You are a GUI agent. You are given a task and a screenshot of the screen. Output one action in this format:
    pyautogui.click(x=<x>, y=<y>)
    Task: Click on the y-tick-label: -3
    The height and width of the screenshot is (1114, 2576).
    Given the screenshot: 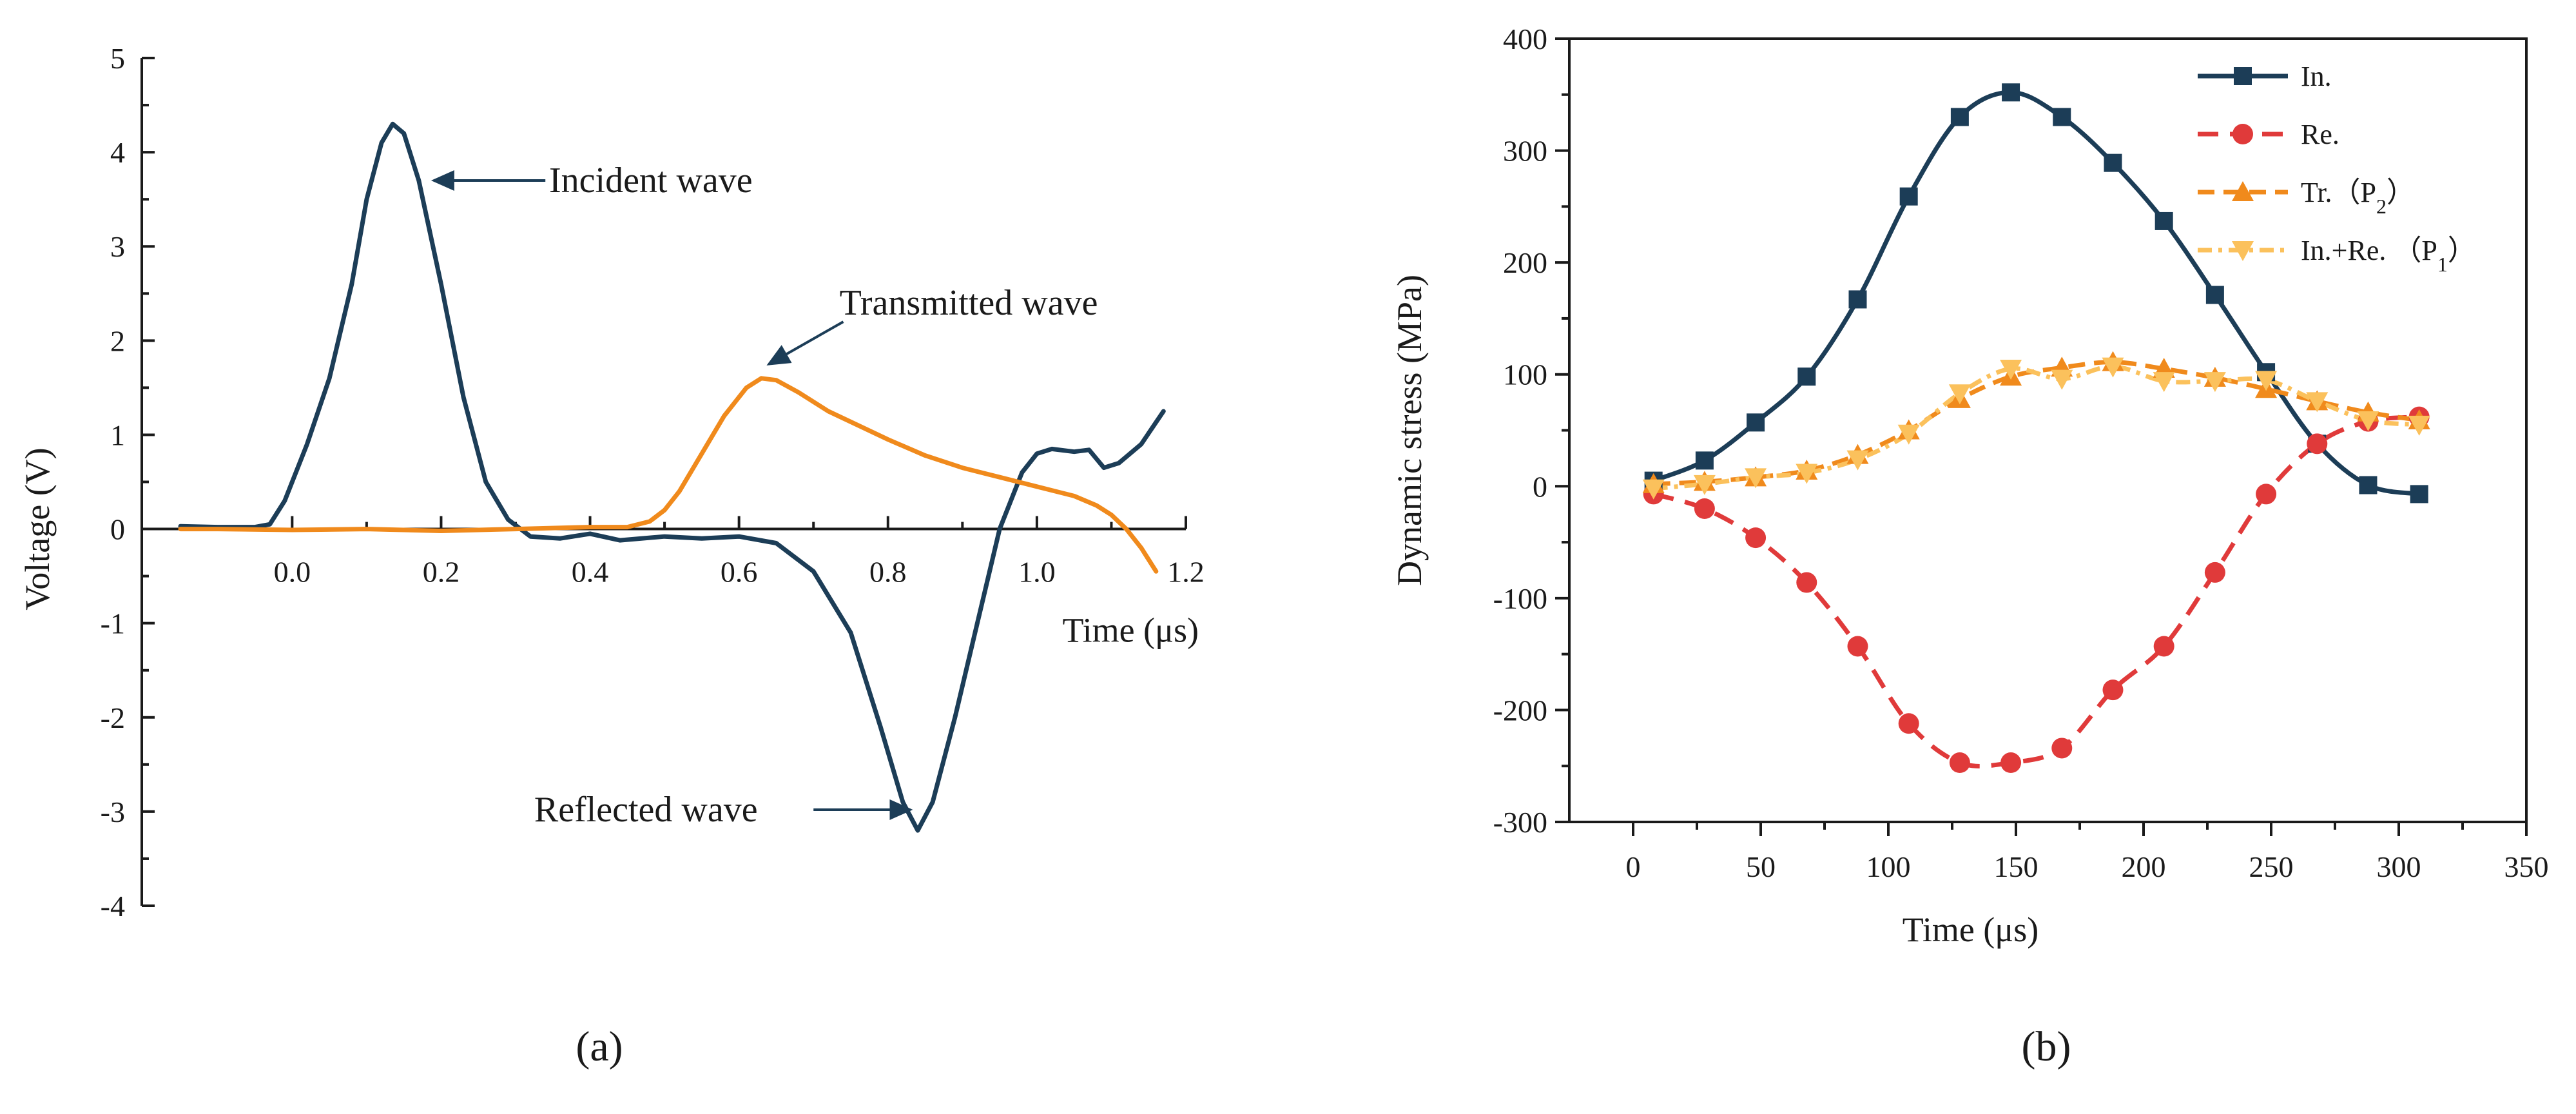 What is the action you would take?
    pyautogui.click(x=113, y=812)
    